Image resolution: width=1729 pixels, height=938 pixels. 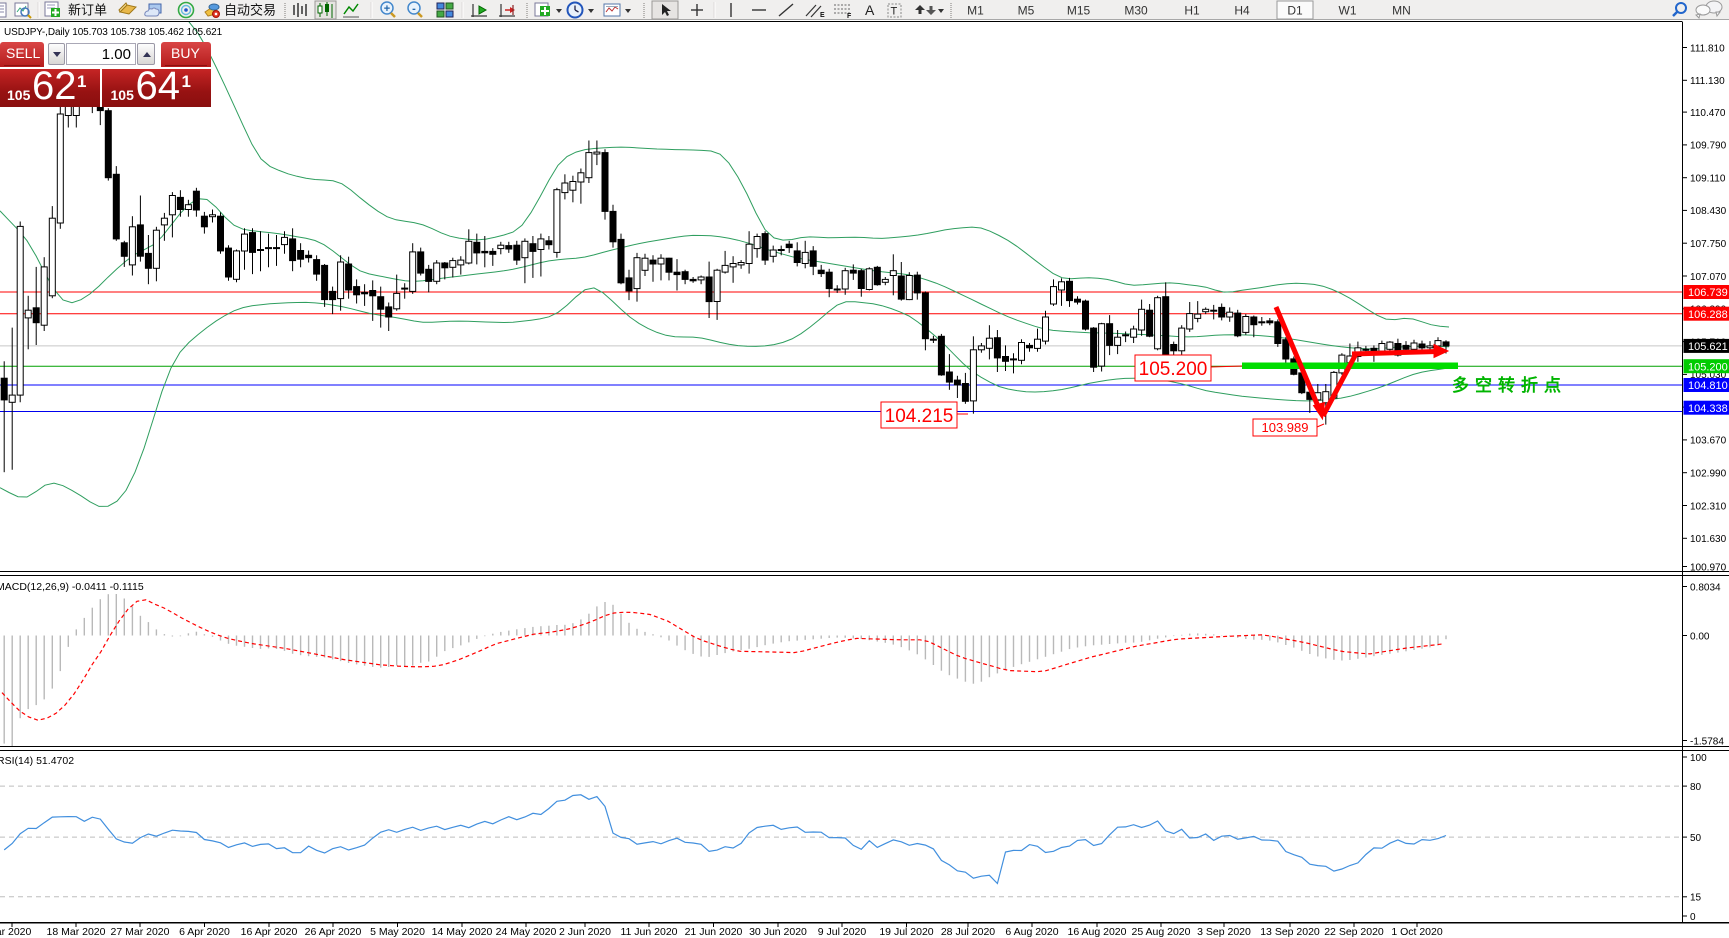 I want to click on svg-text: 16 Aug 2020, so click(x=1097, y=932).